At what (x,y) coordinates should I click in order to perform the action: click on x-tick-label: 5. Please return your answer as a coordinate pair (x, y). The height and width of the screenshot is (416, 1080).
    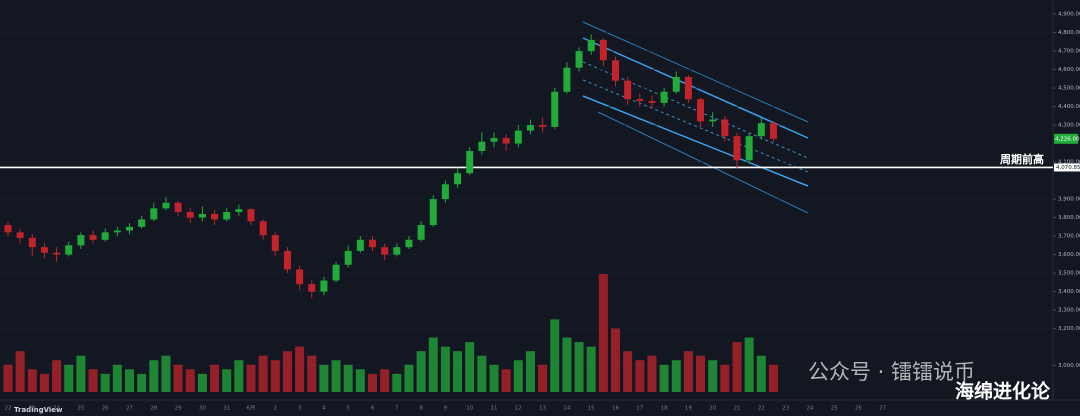
    Looking at the image, I should click on (348, 409).